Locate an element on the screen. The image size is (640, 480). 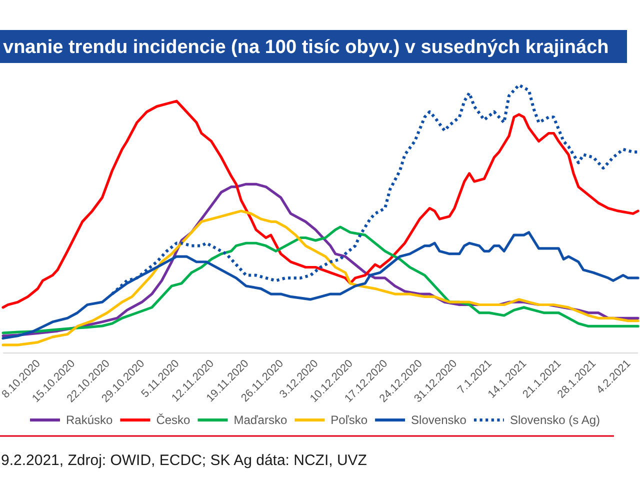
text: 9.2.2021, Zdroj: OWID, ECDC; SK Ag dáta: NCZI, UVZ is located at coordinates (184, 460).